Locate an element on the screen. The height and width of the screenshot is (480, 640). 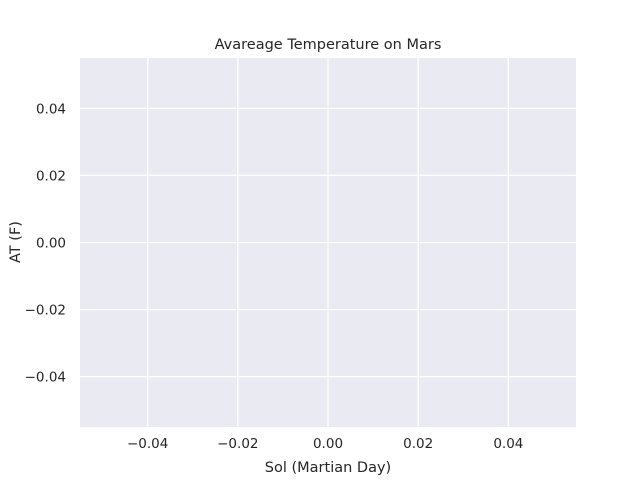
y-axis-label: AT (F) is located at coordinates (16, 242).